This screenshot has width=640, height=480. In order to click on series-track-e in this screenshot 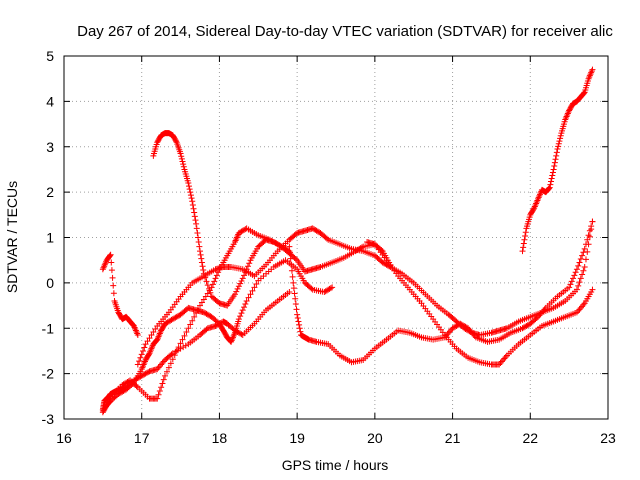, I will do `click(120, 295)`.